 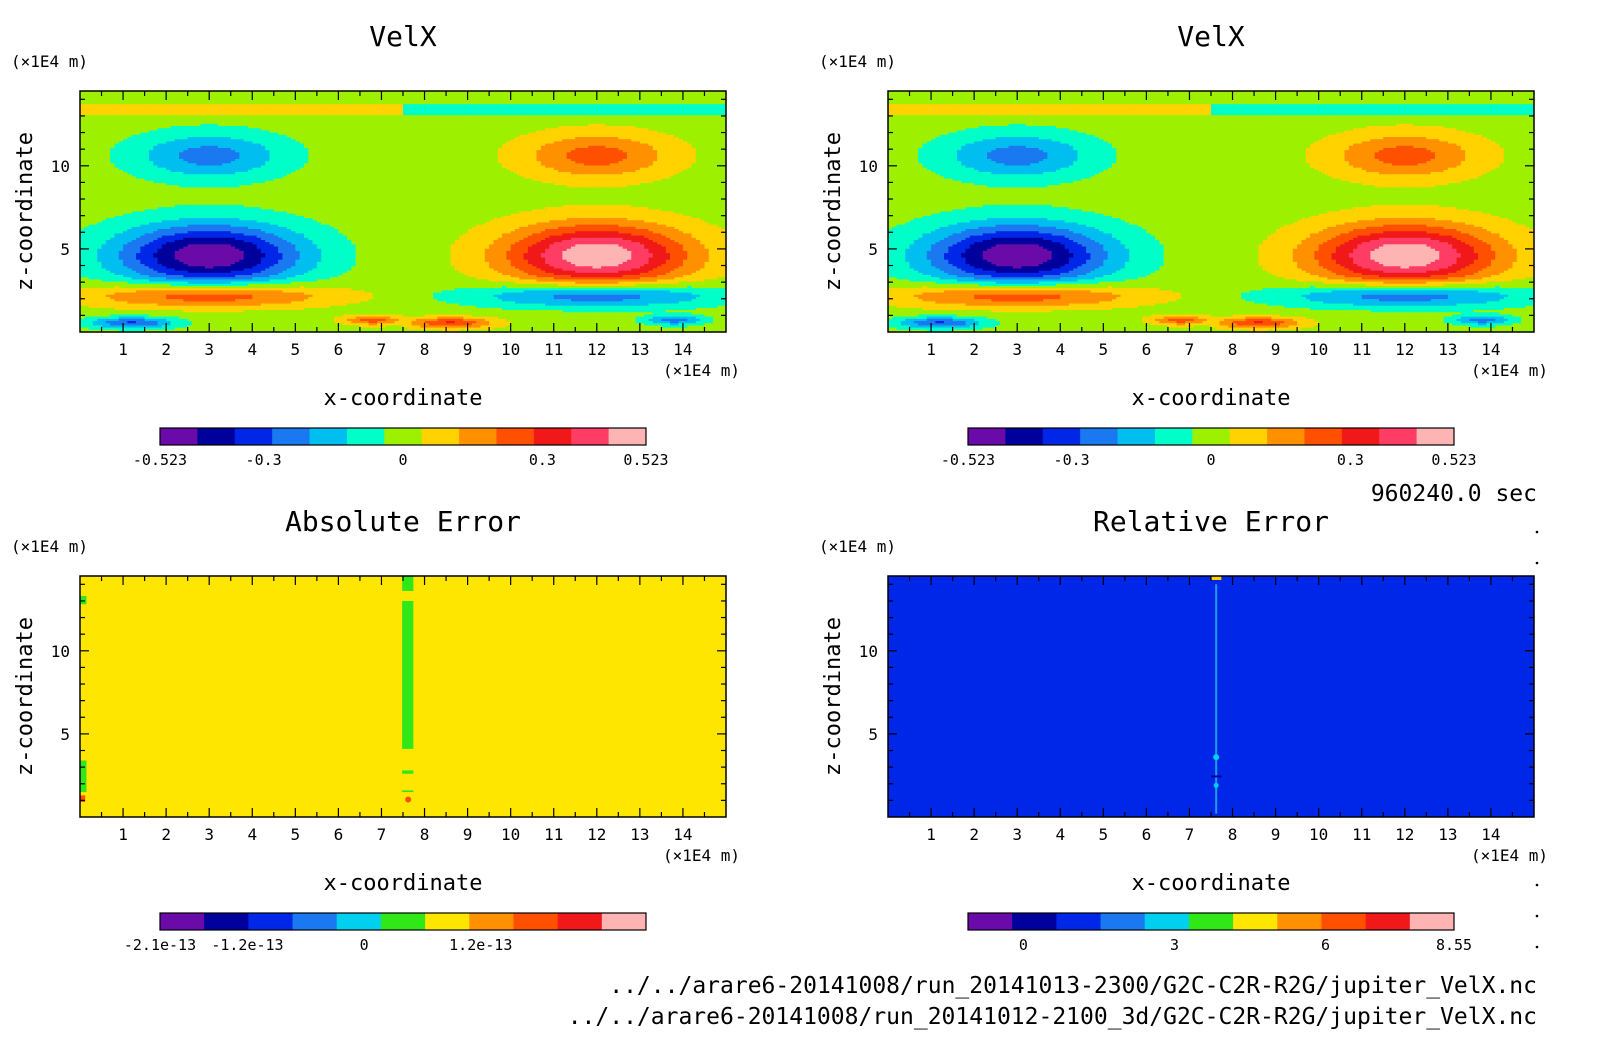 I want to click on x-tick-label: 10, so click(x=510, y=834).